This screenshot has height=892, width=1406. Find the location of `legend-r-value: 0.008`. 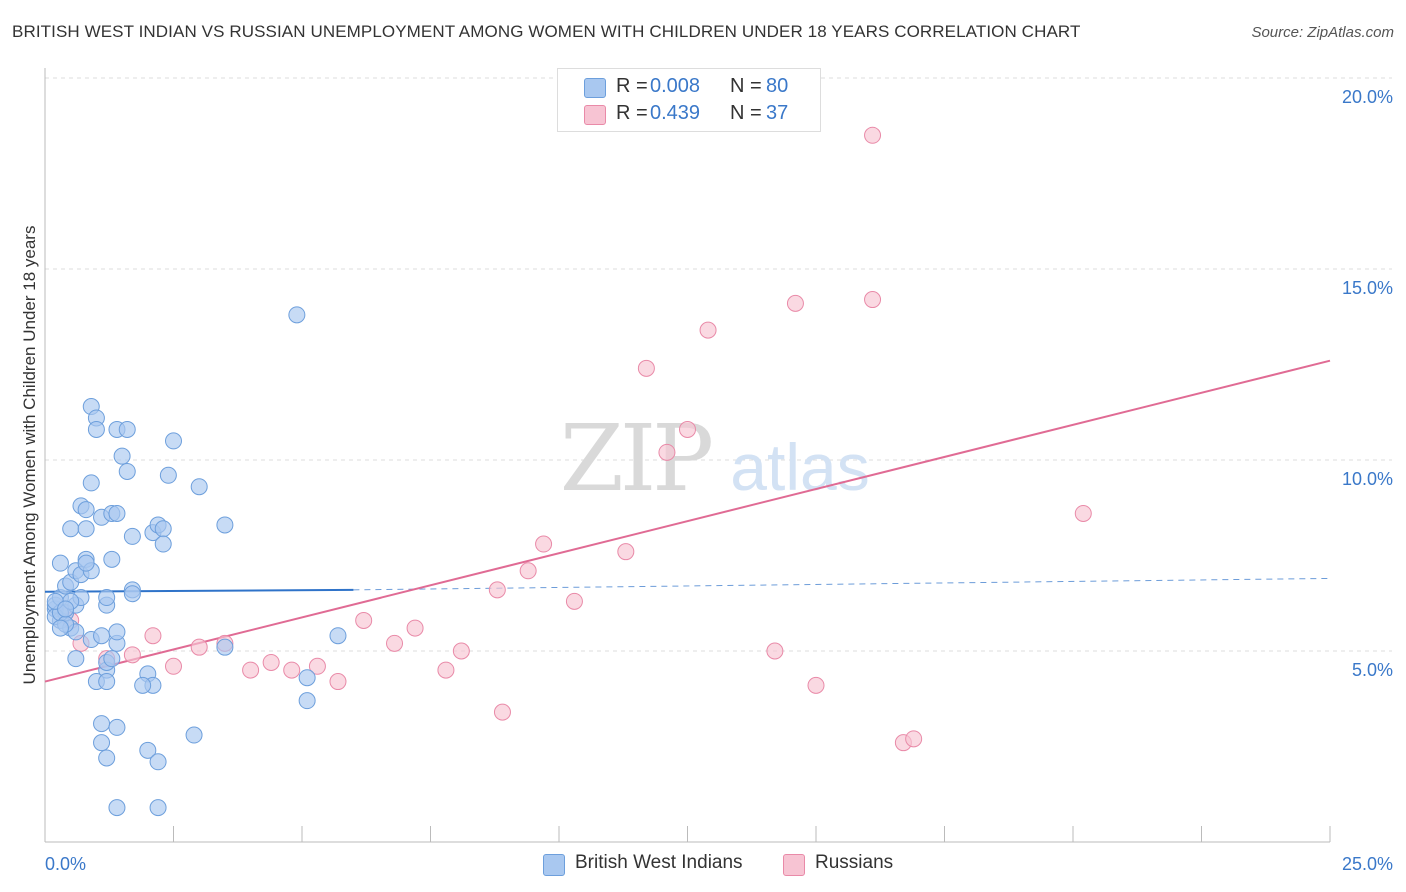

legend-r-value: 0.008 is located at coordinates (675, 86).